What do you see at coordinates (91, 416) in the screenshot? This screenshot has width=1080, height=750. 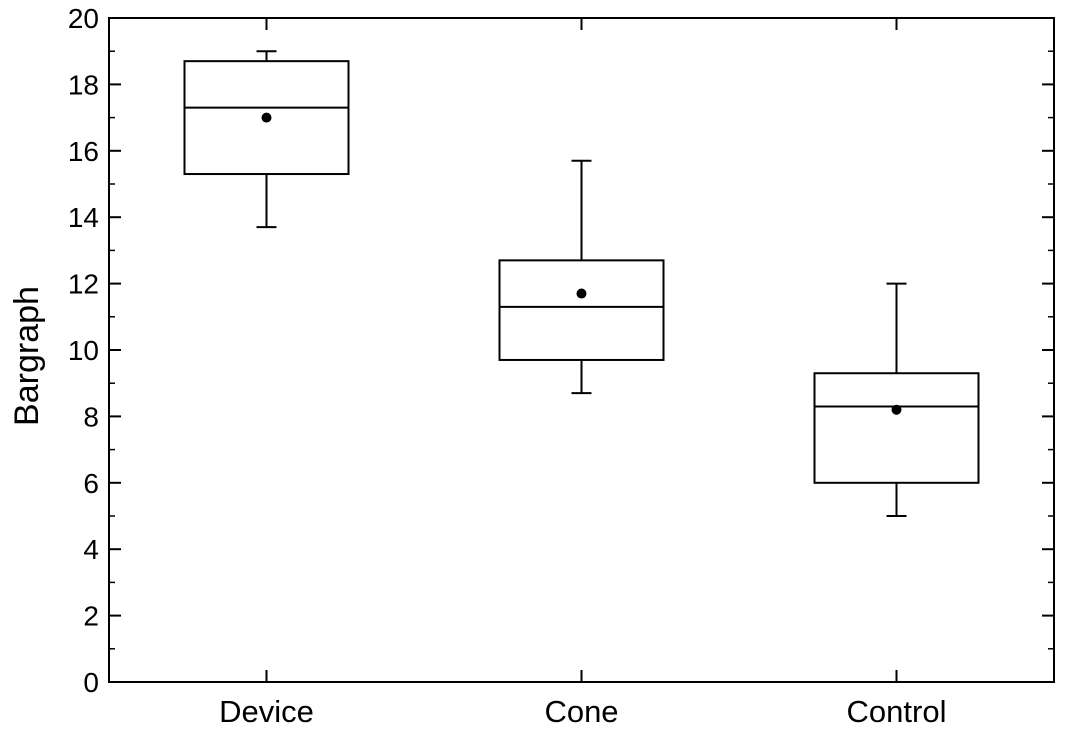 I see `y-tick-label: 8` at bounding box center [91, 416].